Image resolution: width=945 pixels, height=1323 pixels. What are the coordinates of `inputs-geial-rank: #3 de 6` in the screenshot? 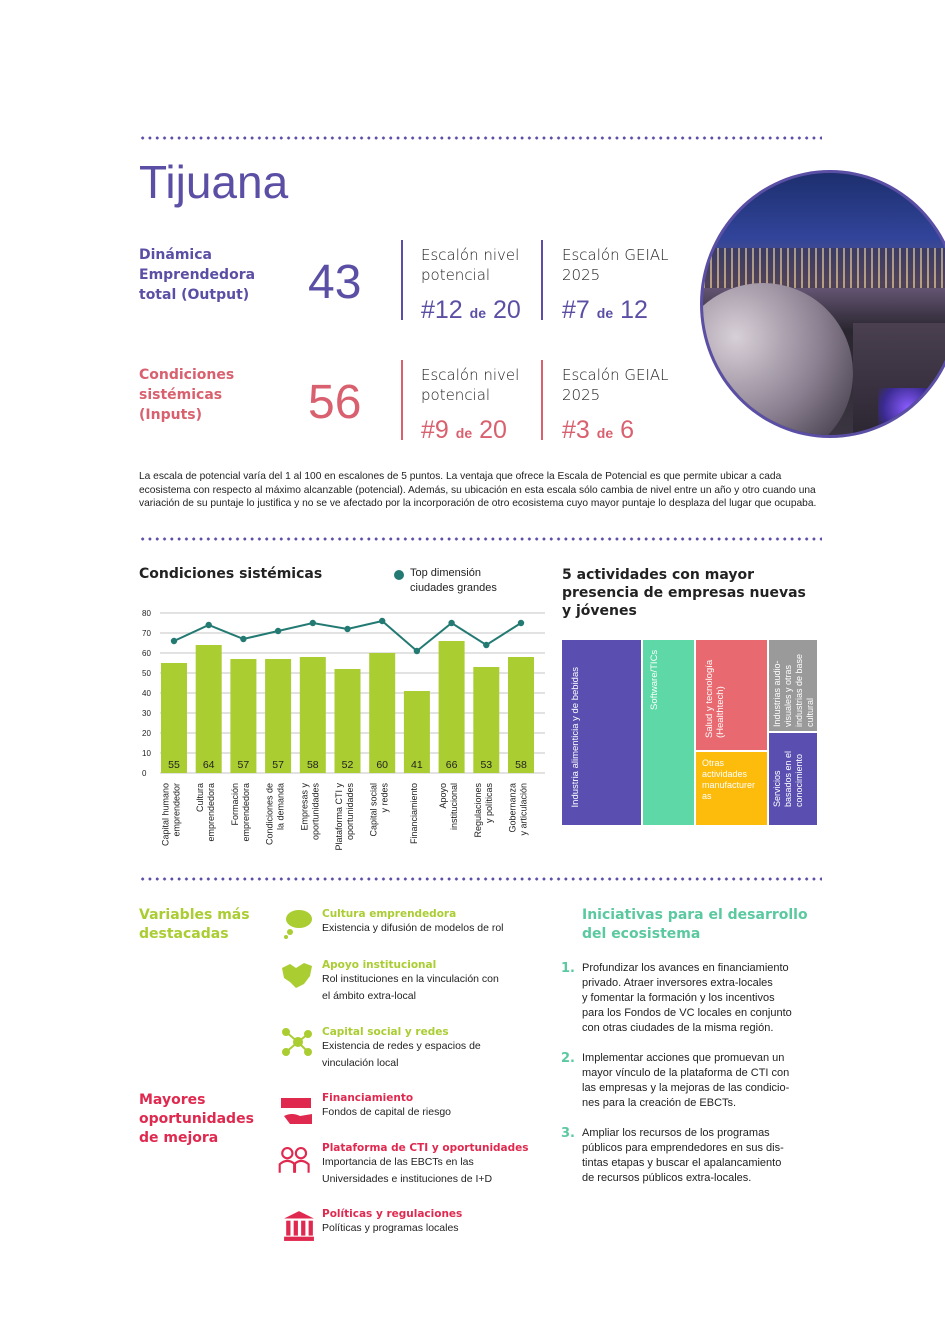 It's located at (598, 430).